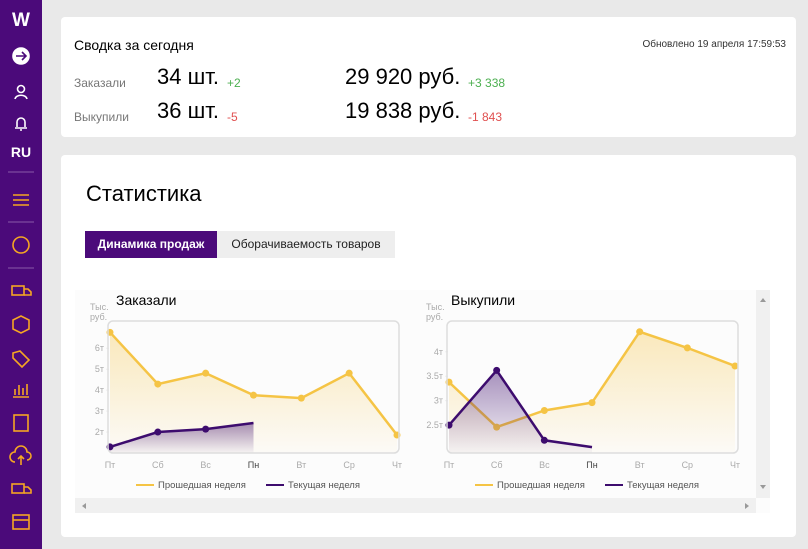  What do you see at coordinates (144, 193) in the screenshot?
I see `stats-title: Статистика` at bounding box center [144, 193].